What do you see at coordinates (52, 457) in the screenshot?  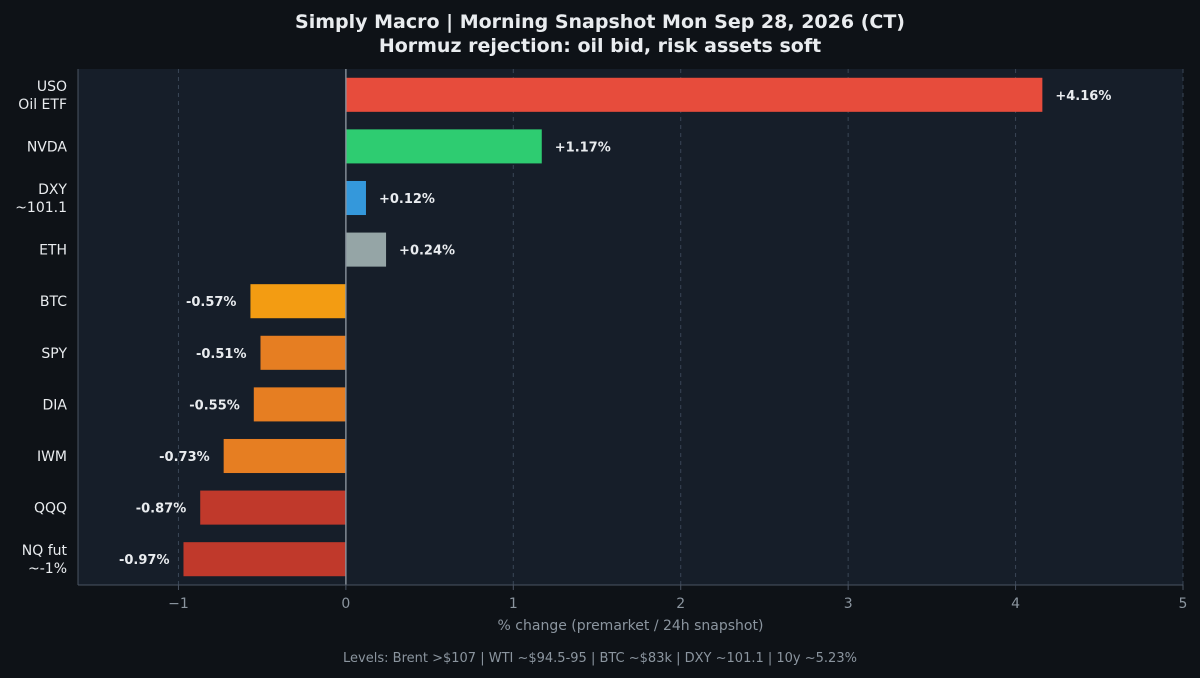 I see `category-label: IWM` at bounding box center [52, 457].